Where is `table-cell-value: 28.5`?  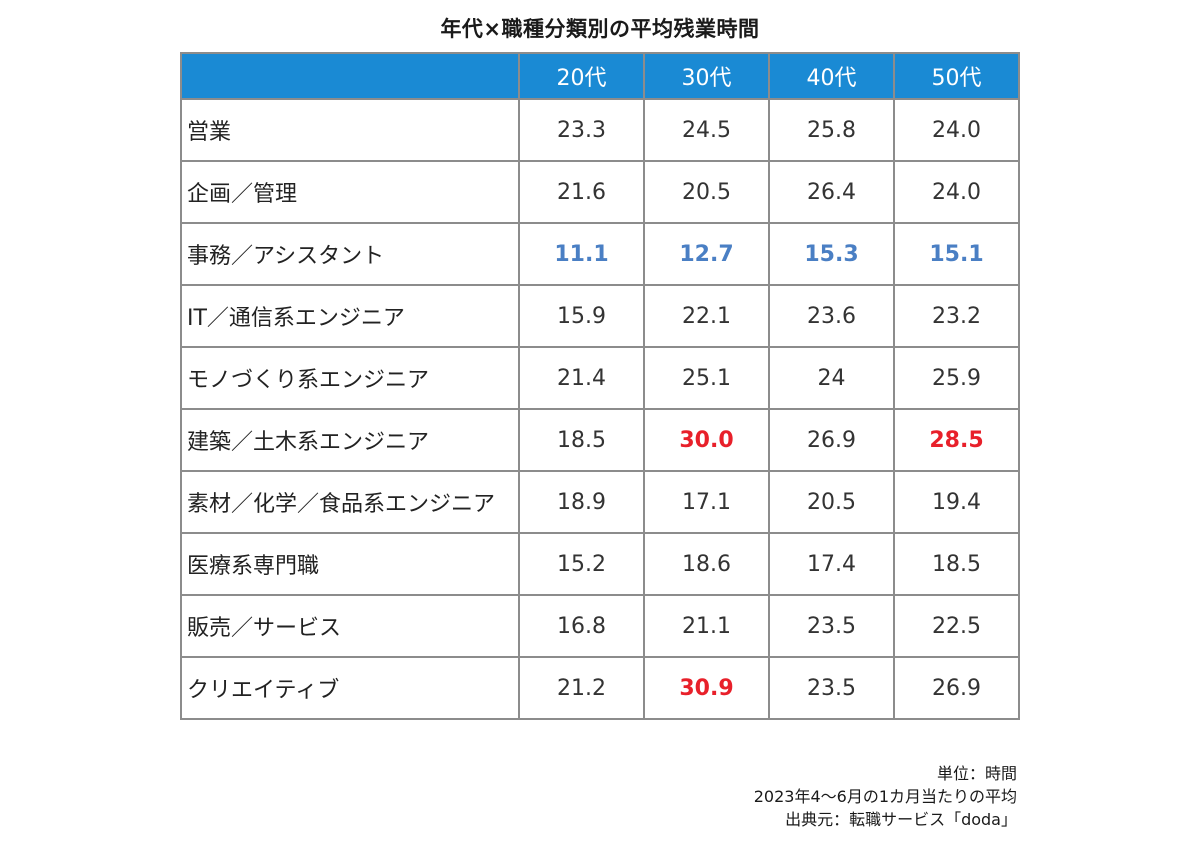 table-cell-value: 28.5 is located at coordinates (956, 440).